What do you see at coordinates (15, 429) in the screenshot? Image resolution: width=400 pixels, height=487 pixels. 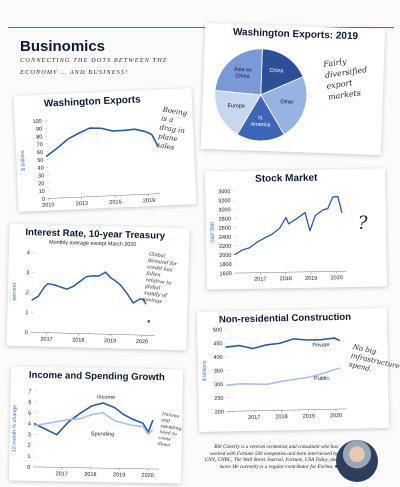 I see `y-axis-label: 12-month % change` at bounding box center [15, 429].